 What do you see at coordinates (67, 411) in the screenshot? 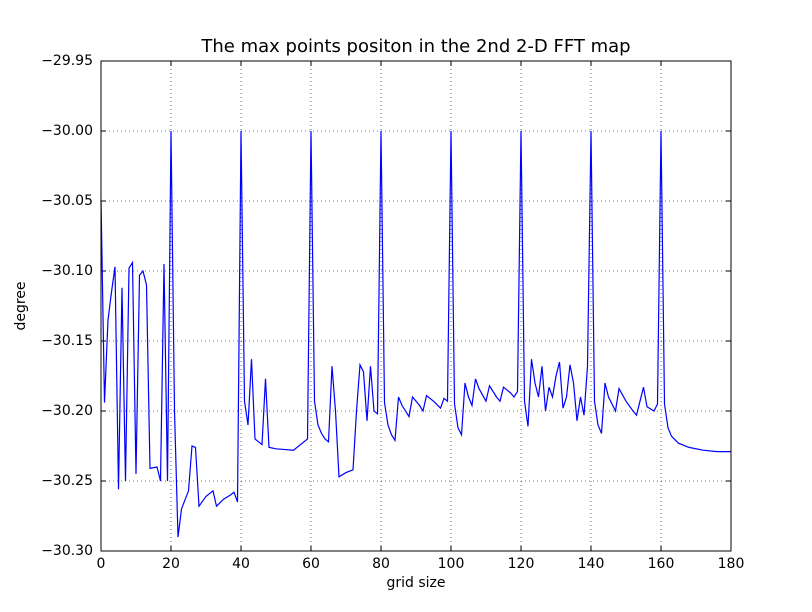
I see `y-tick-label: −30.20` at bounding box center [67, 411].